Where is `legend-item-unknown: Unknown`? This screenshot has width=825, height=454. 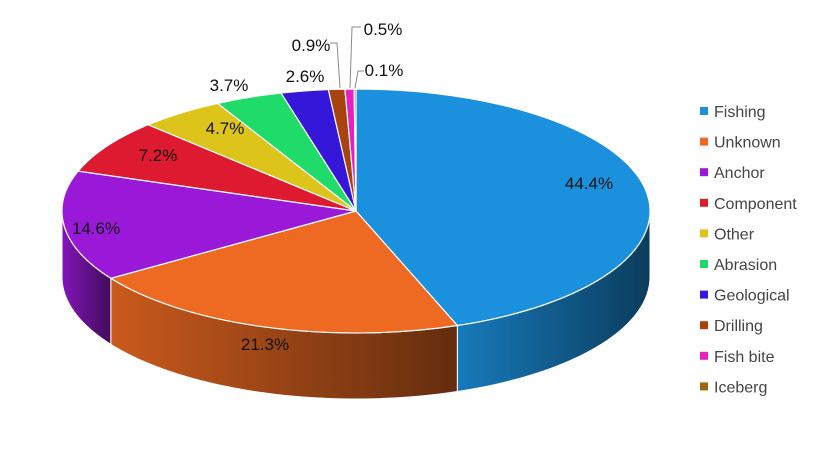 legend-item-unknown: Unknown is located at coordinates (740, 143).